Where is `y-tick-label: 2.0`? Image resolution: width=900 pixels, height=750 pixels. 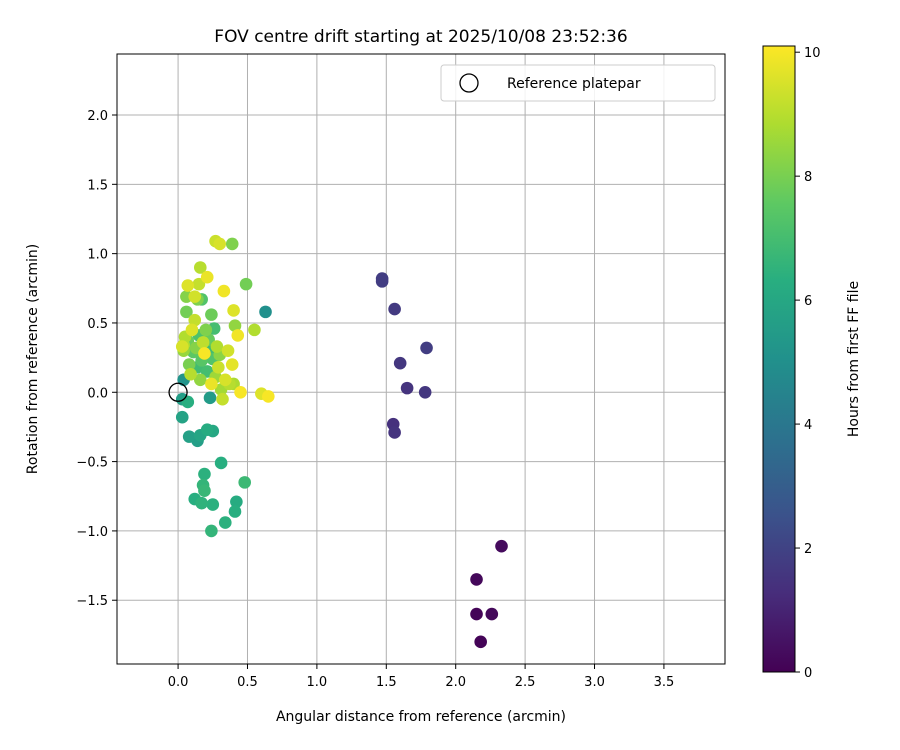
y-tick-label: 2.0 is located at coordinates (97, 116).